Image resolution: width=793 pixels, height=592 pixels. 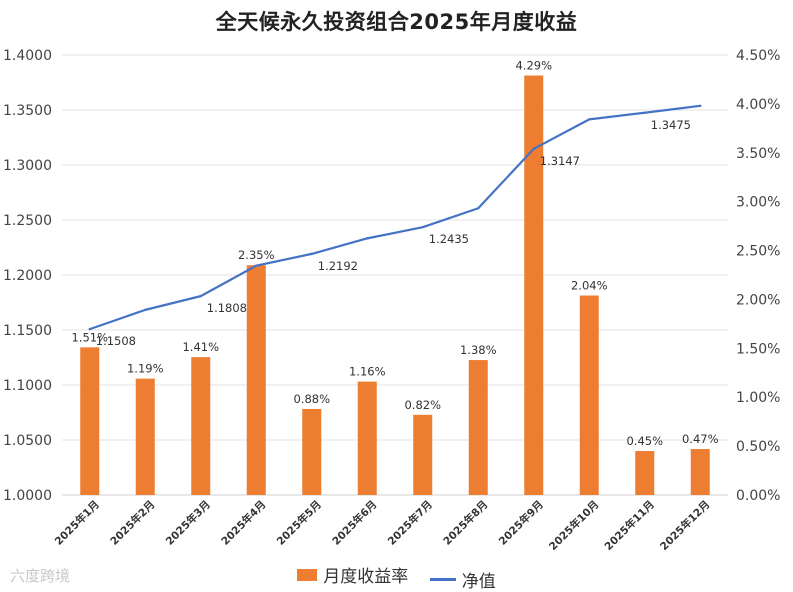 What do you see at coordinates (354, 523) in the screenshot?
I see `x-tick-label: 2025年6月` at bounding box center [354, 523].